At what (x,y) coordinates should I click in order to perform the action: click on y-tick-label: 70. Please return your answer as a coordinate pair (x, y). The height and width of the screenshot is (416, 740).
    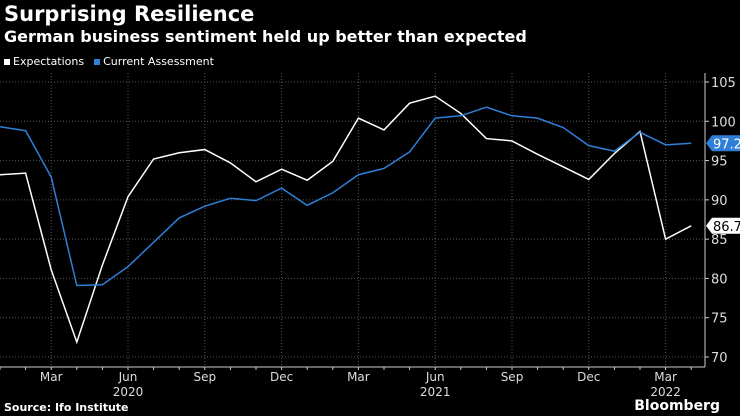
    Looking at the image, I should click on (719, 358).